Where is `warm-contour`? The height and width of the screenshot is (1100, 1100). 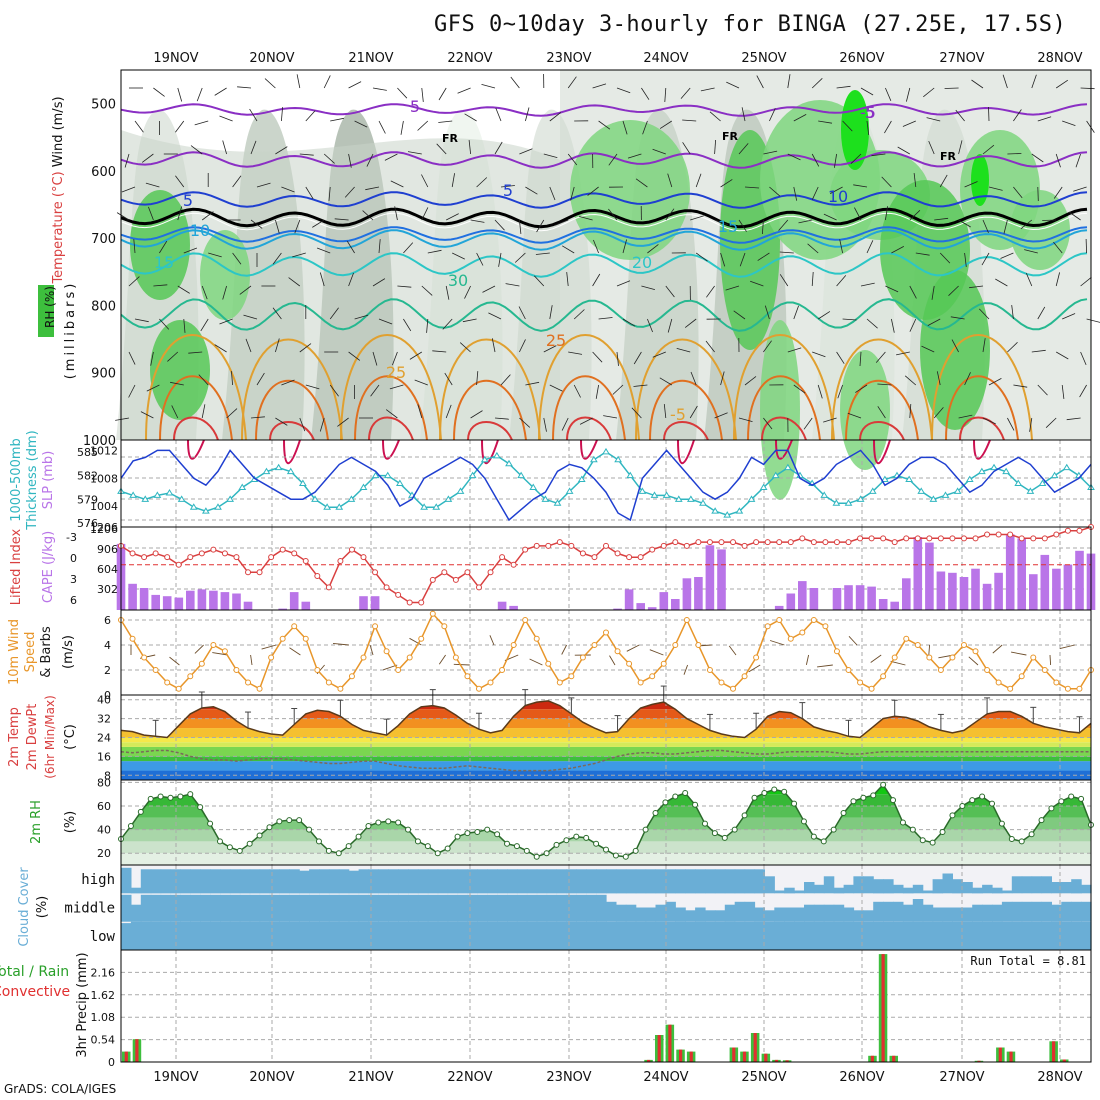
warm-contour is located at coordinates (292, 410).